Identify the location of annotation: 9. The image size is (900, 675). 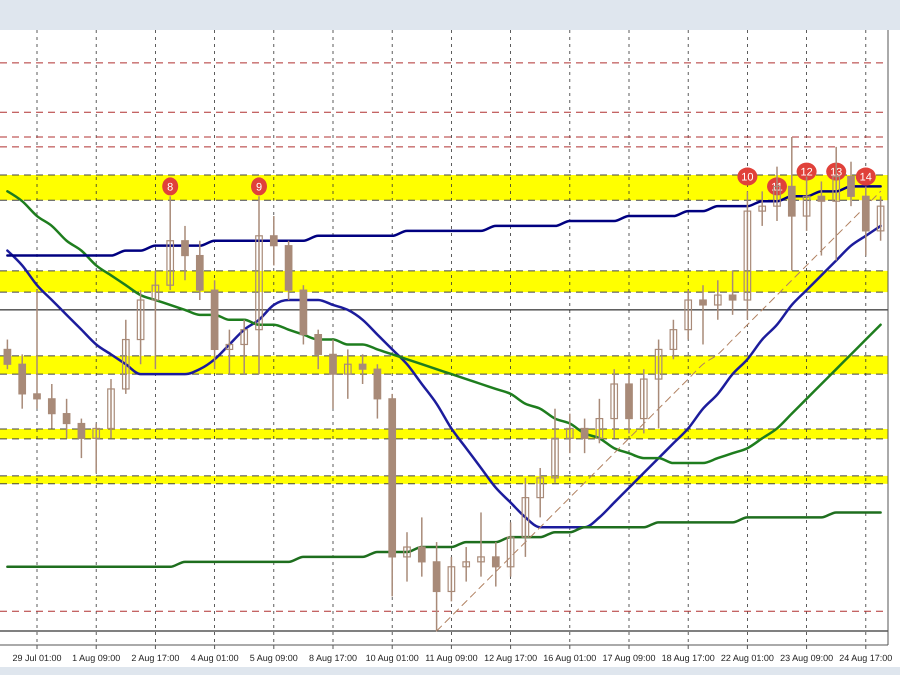
(259, 187).